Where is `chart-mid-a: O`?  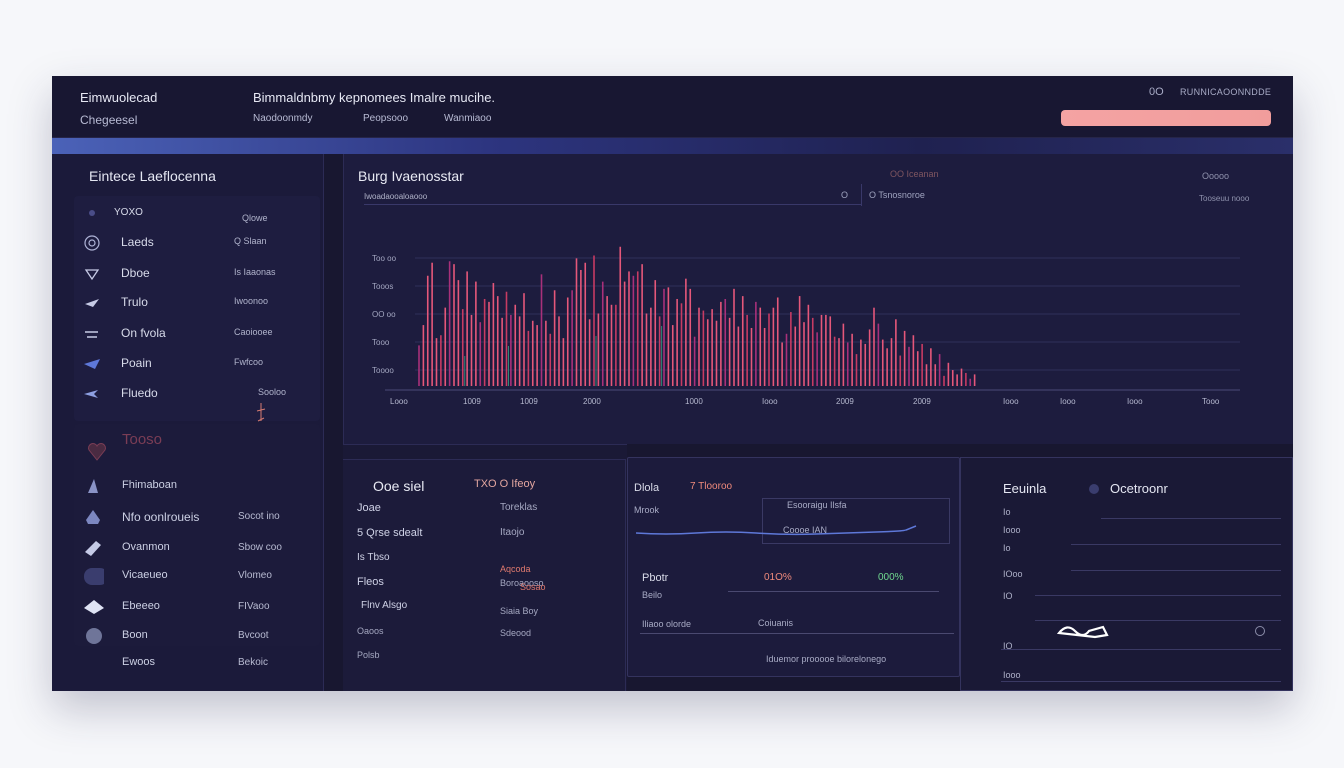
chart-mid-a: O is located at coordinates (845, 195).